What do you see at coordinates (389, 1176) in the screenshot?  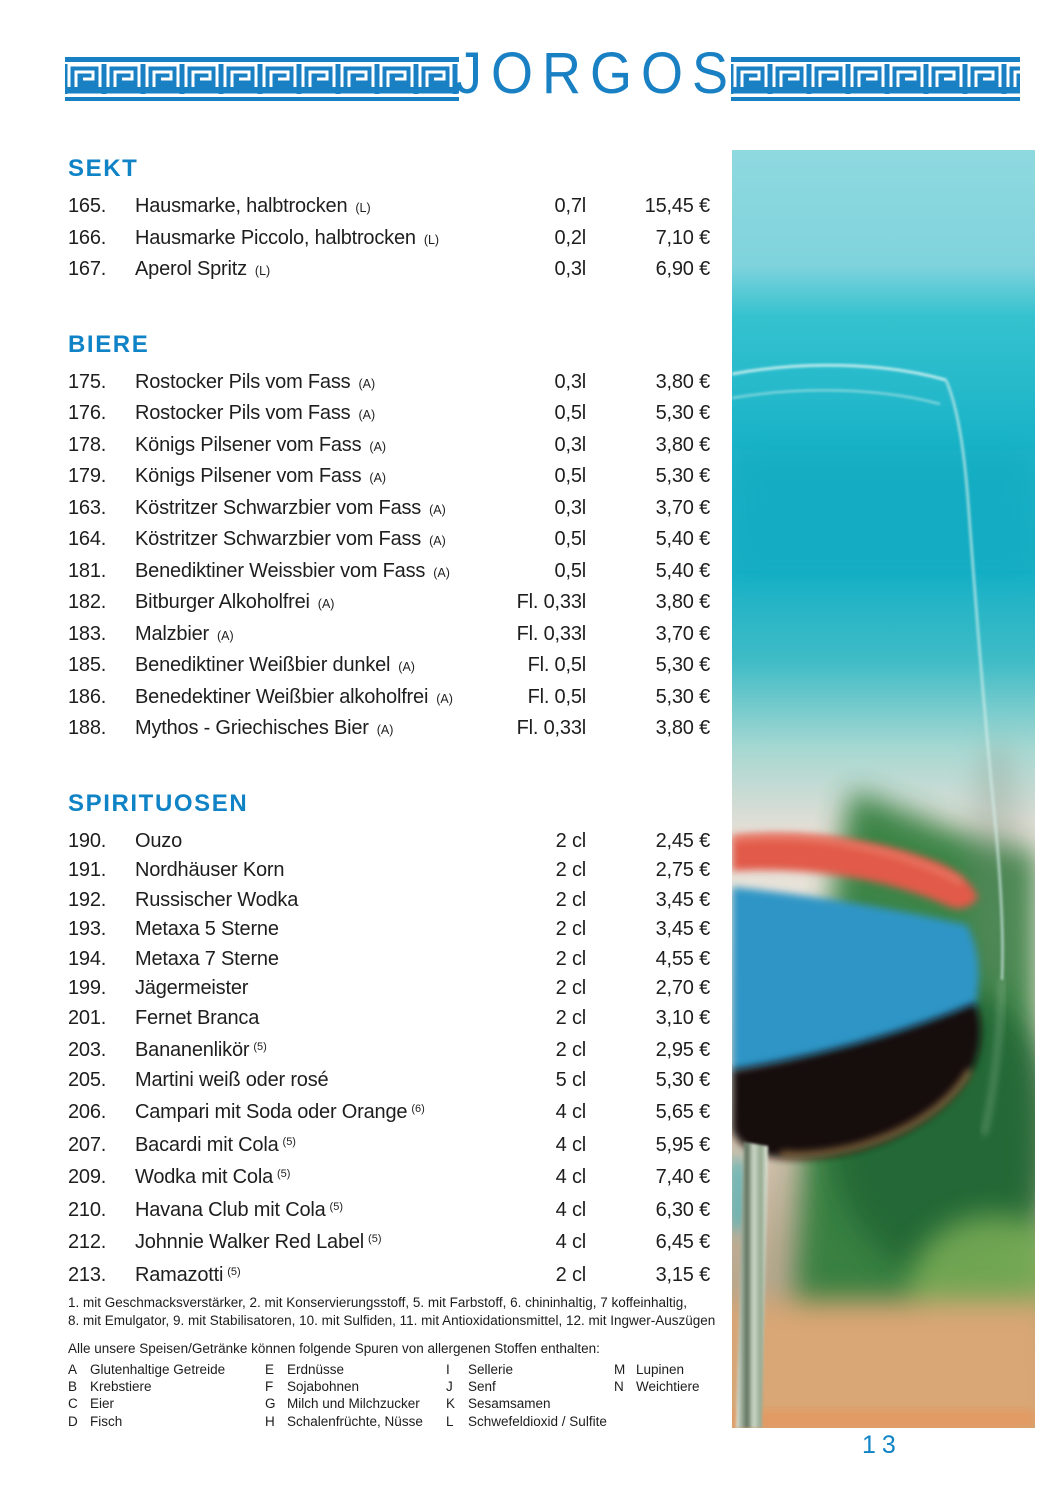 I see `menu-item-row: 209. Wodka mit Cola (5) 4 cl 7,40 €` at bounding box center [389, 1176].